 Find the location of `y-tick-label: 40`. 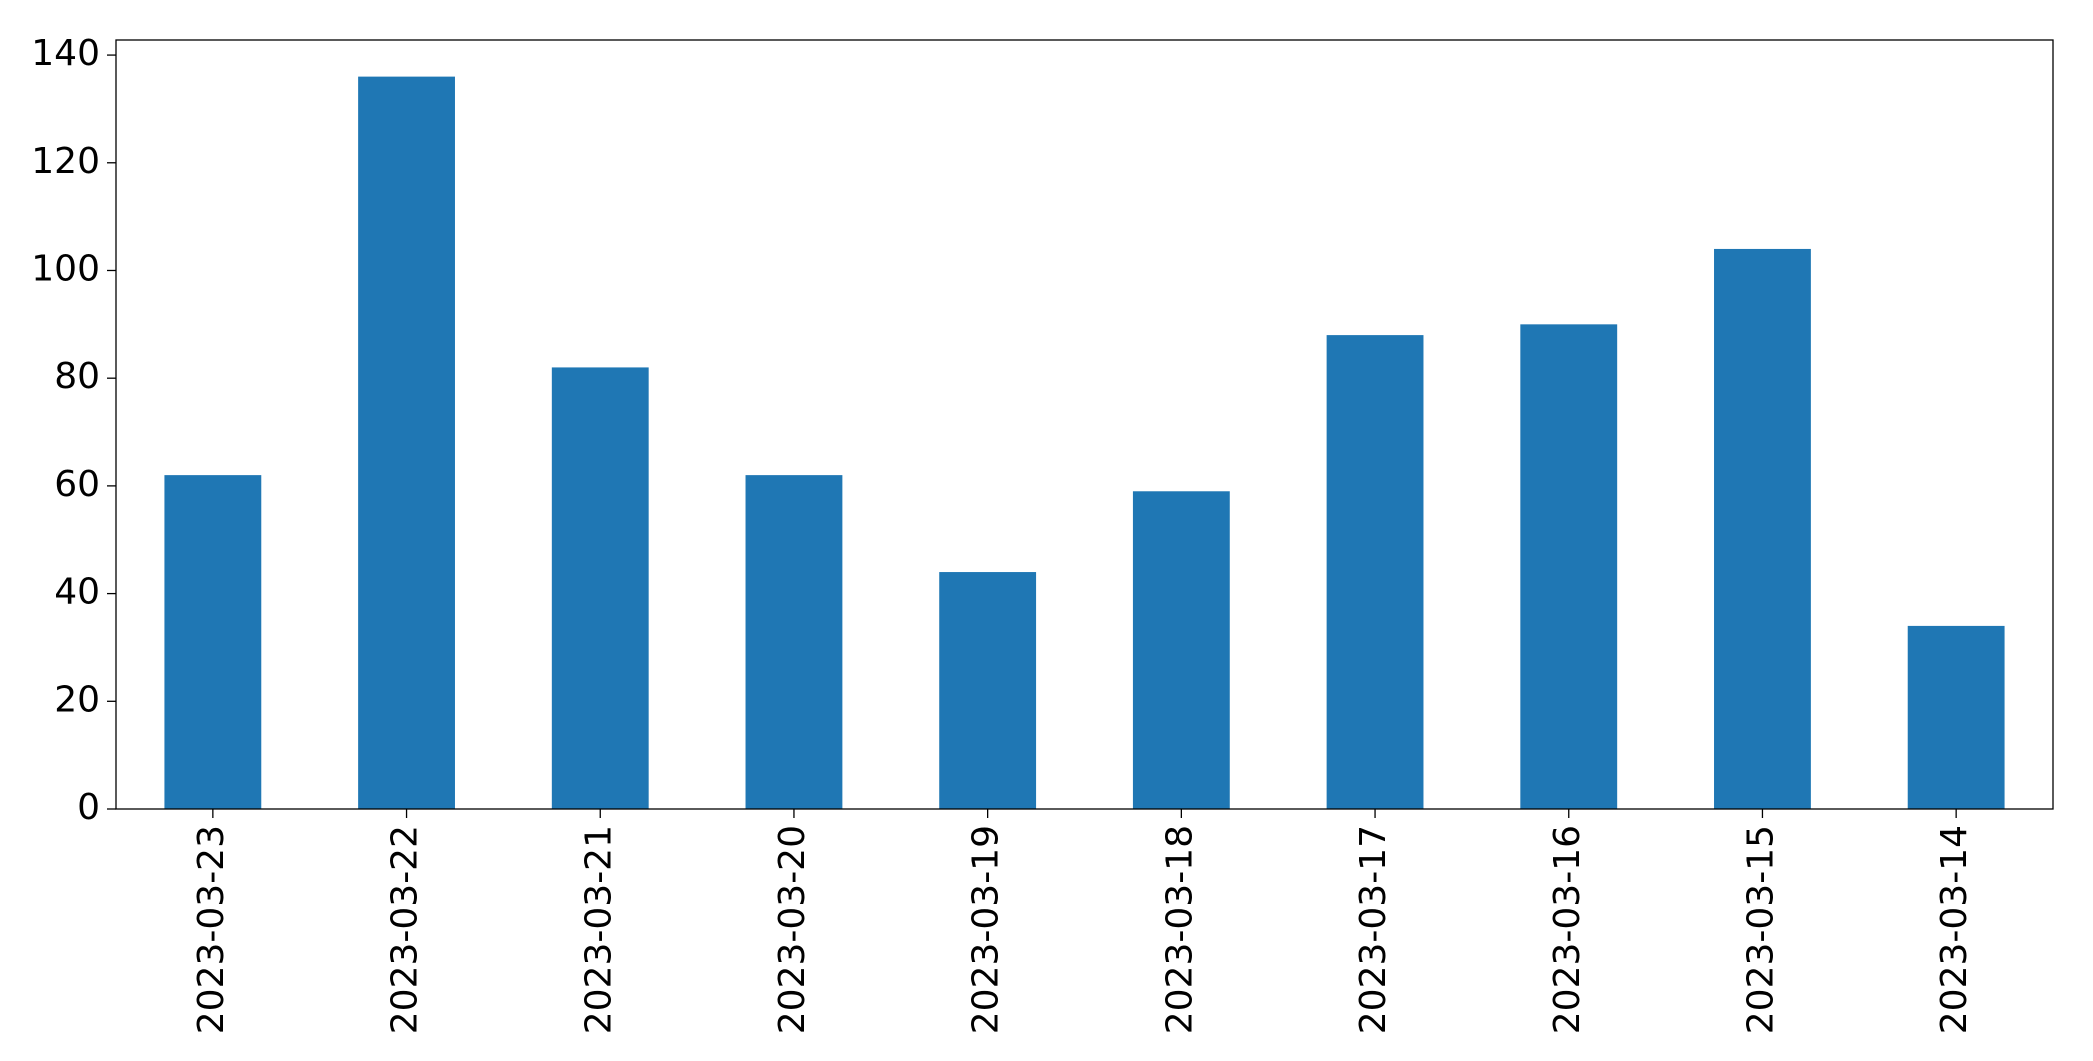

y-tick-label: 40 is located at coordinates (77, 592).